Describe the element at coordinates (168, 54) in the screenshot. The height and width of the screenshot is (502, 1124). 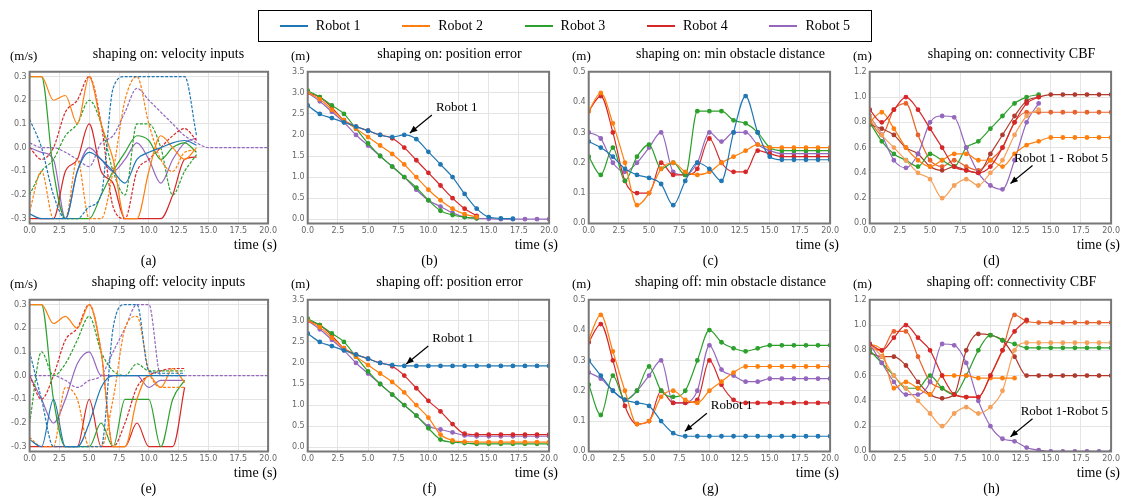
I see `chart-title: shaping on: velocity inputs` at that location.